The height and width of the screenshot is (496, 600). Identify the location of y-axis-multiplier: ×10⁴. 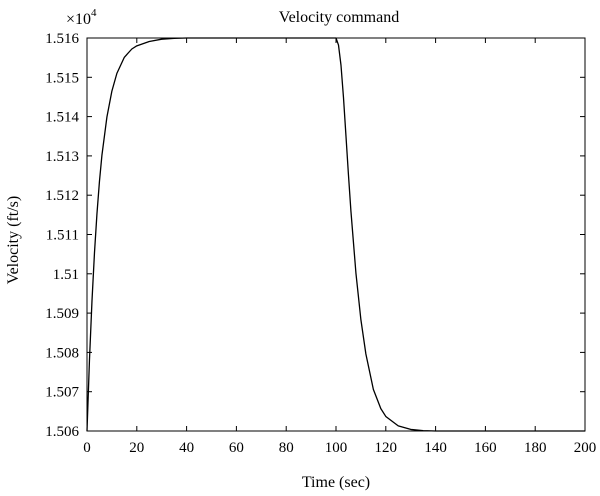
(81, 17).